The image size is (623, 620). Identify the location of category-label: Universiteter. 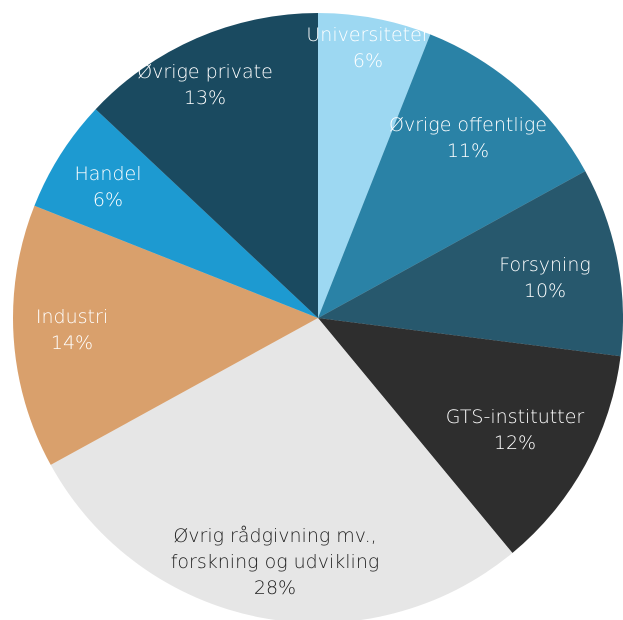
(368, 35).